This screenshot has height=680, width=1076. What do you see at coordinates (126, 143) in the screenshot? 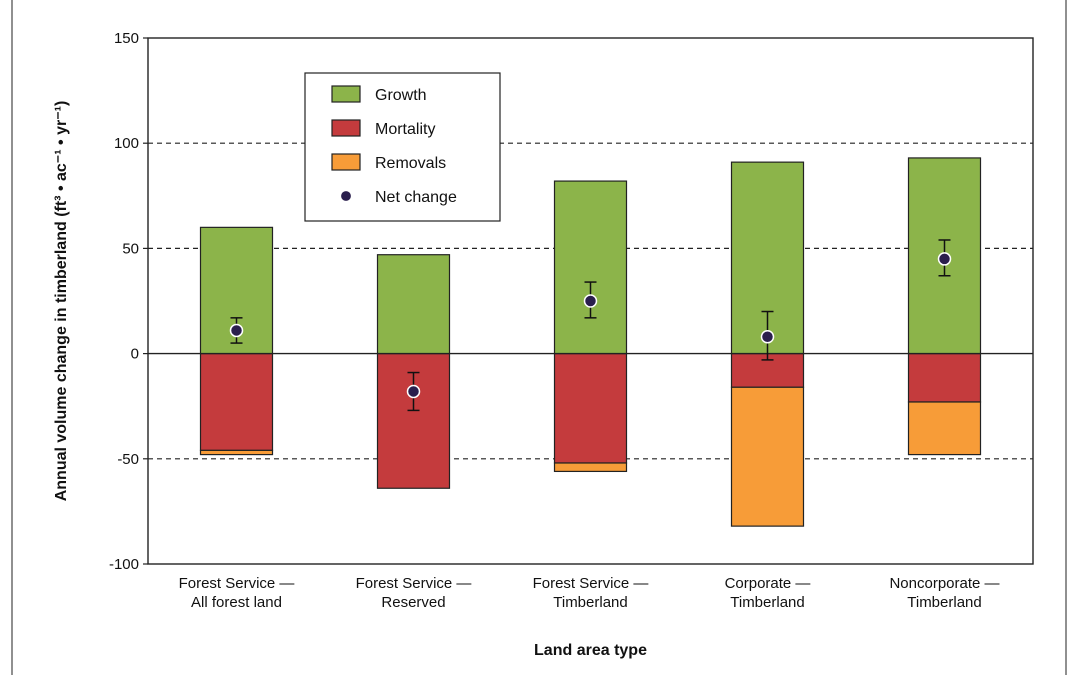
I see `y-tick-label: 100` at bounding box center [126, 143].